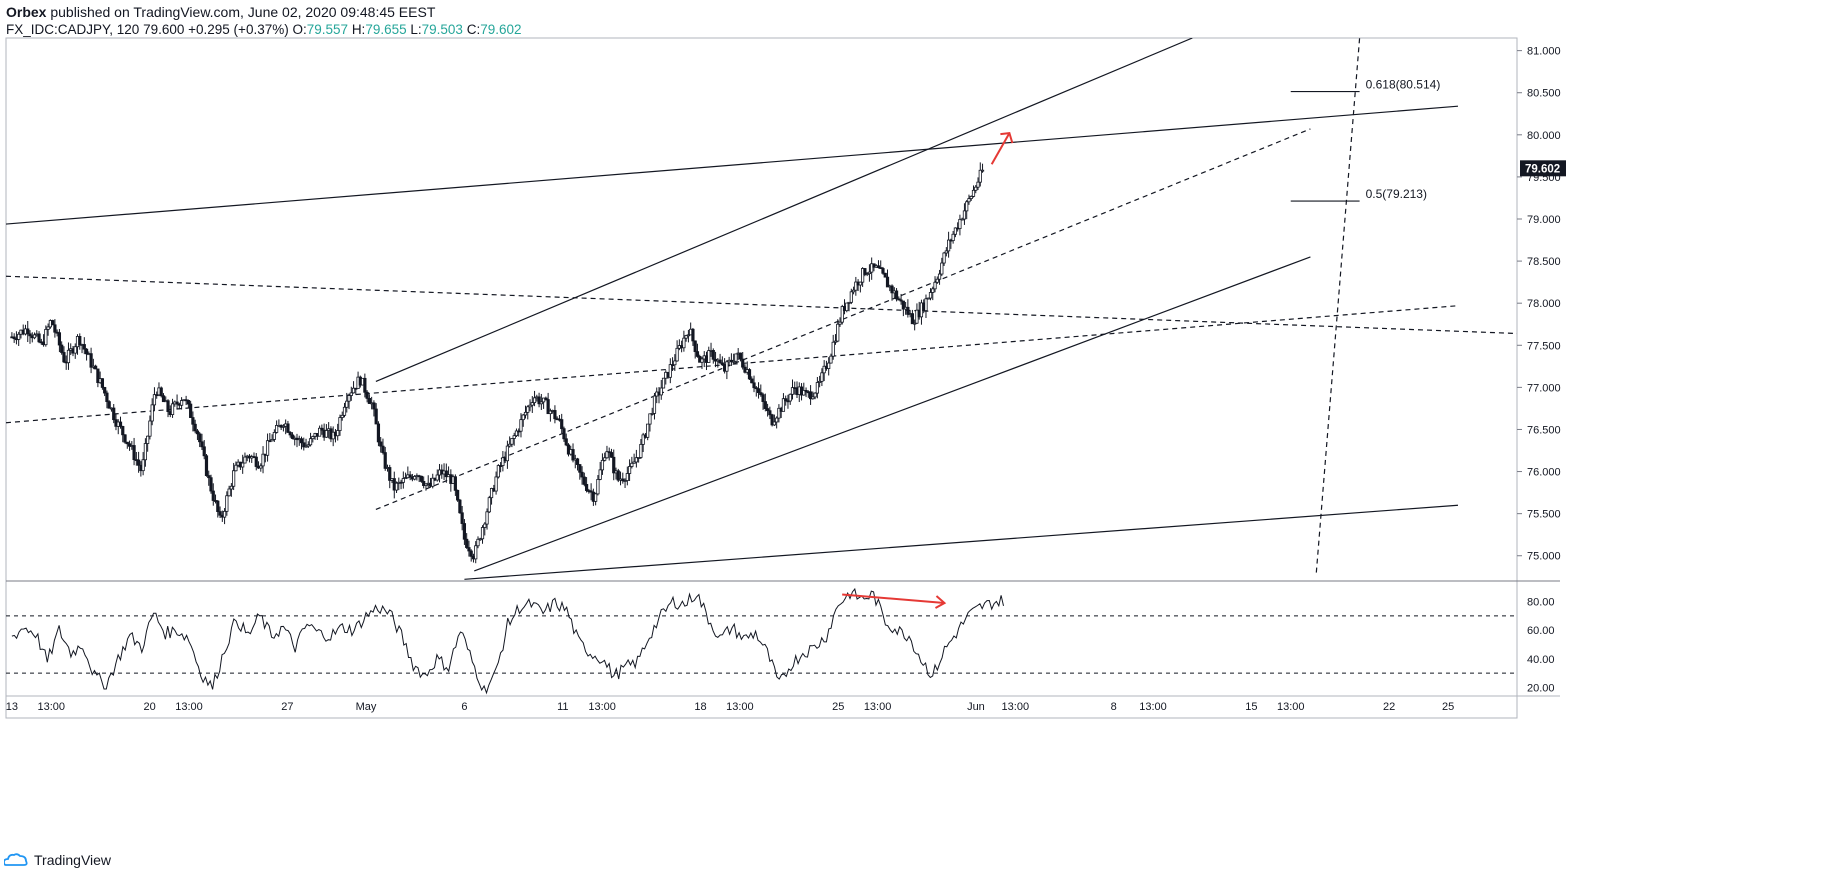  What do you see at coordinates (1544, 388) in the screenshot?
I see `price-tick-label: 77.000` at bounding box center [1544, 388].